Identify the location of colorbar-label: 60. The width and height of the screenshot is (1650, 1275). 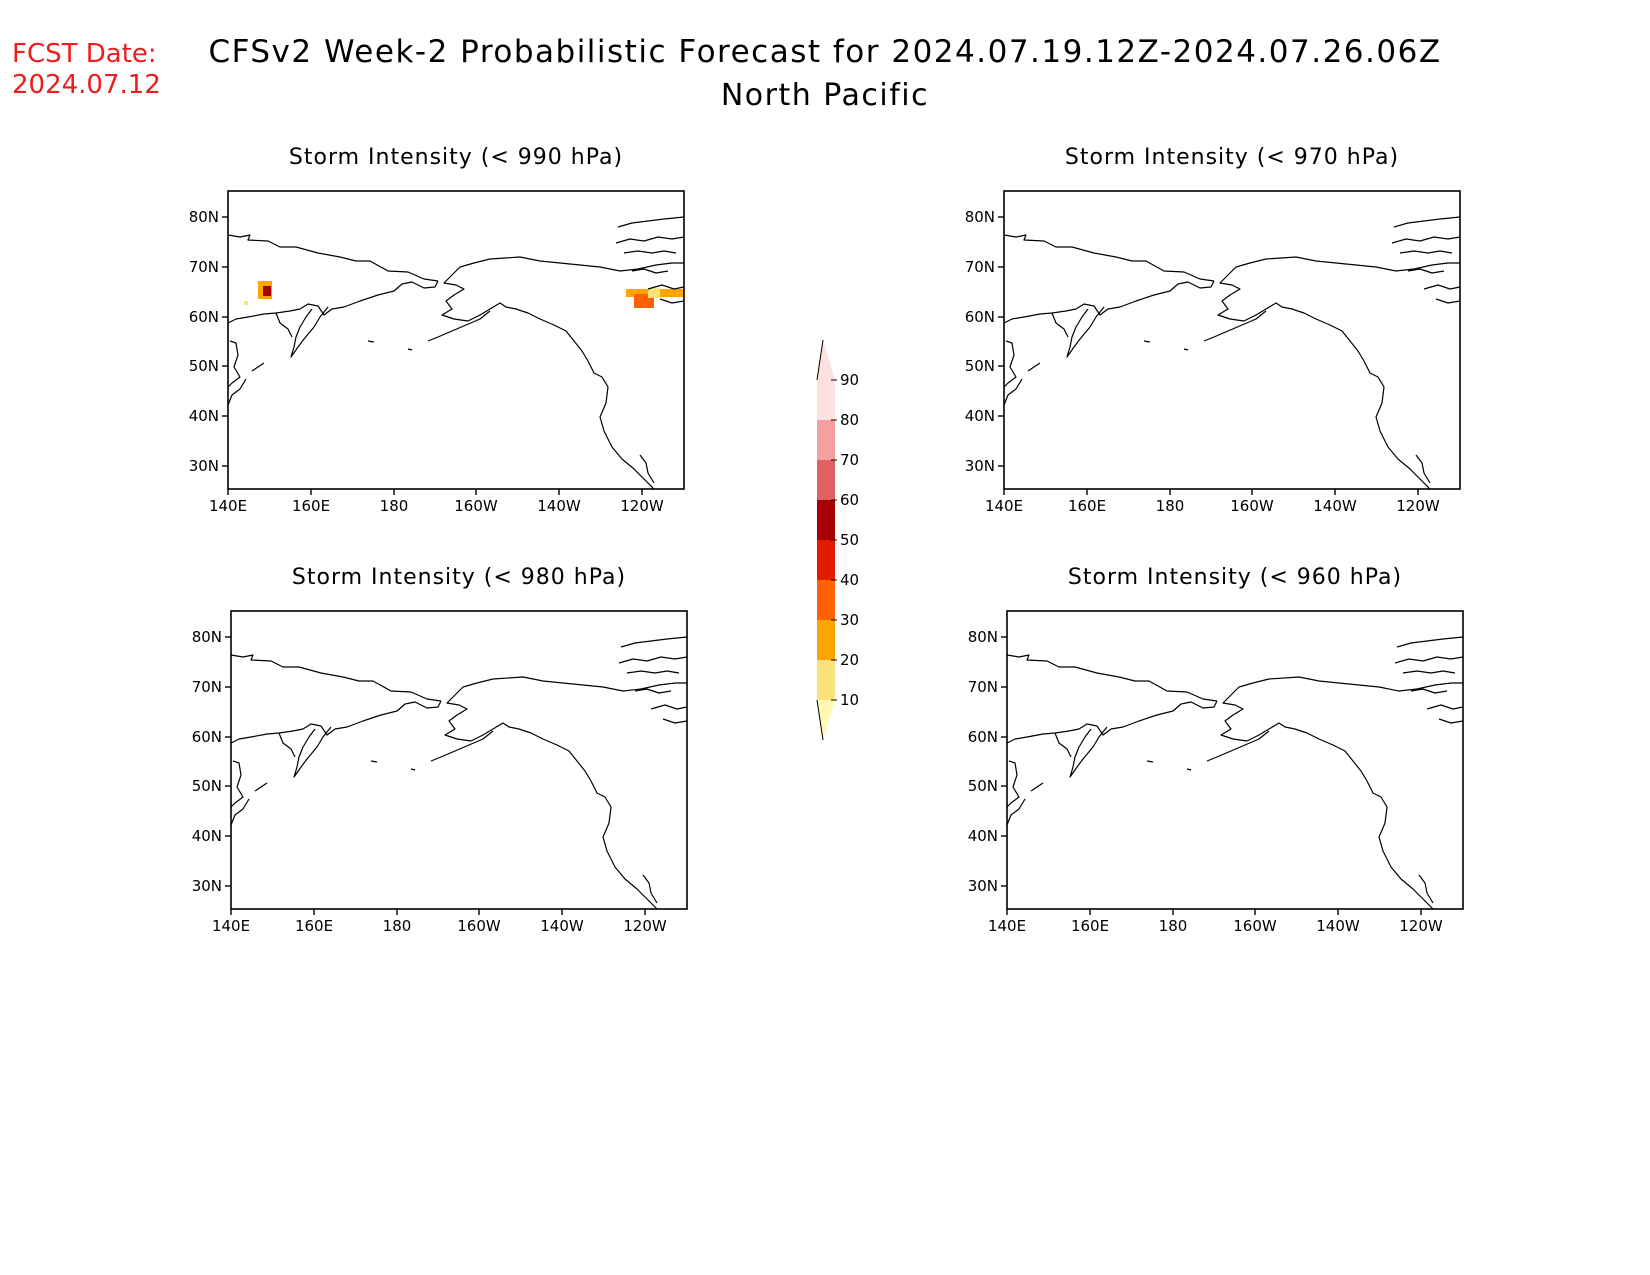
(849, 500).